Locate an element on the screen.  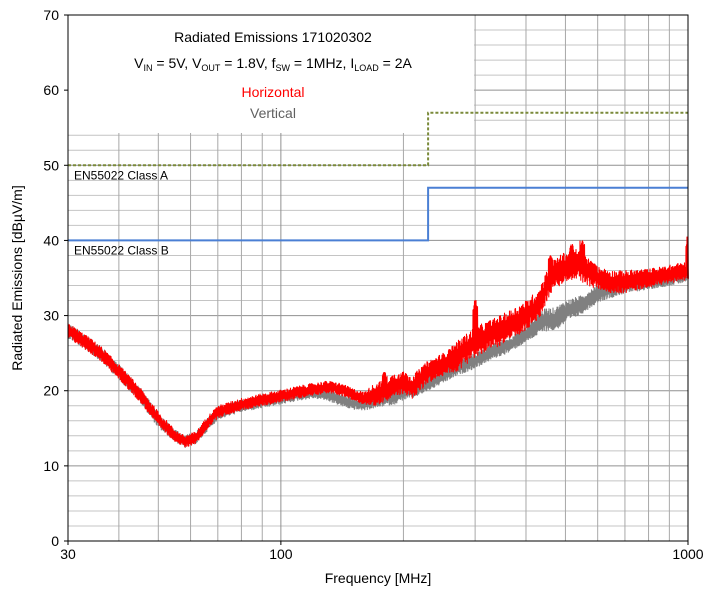
y-axis-label: Radiated Emissions [dBµV/m] is located at coordinates (17, 277).